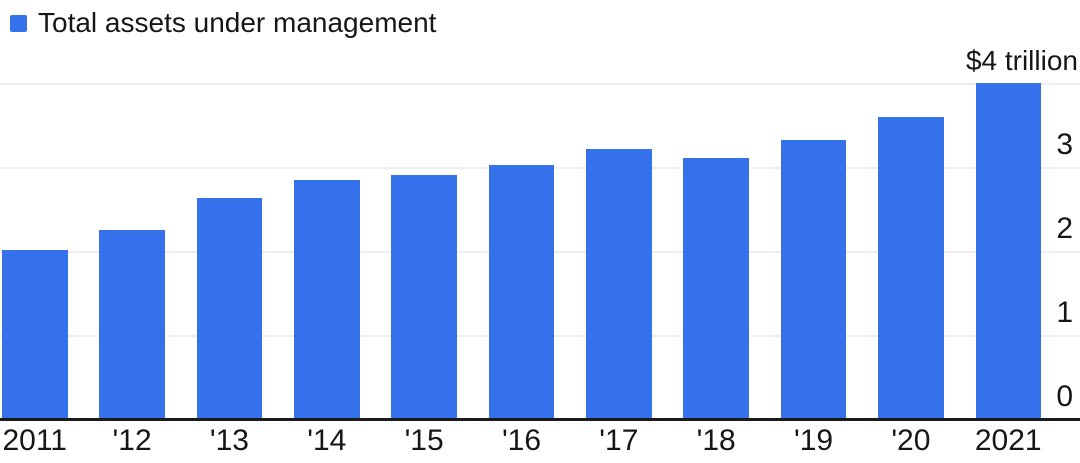  What do you see at coordinates (540, 419) in the screenshot?
I see `x-axis-line` at bounding box center [540, 419].